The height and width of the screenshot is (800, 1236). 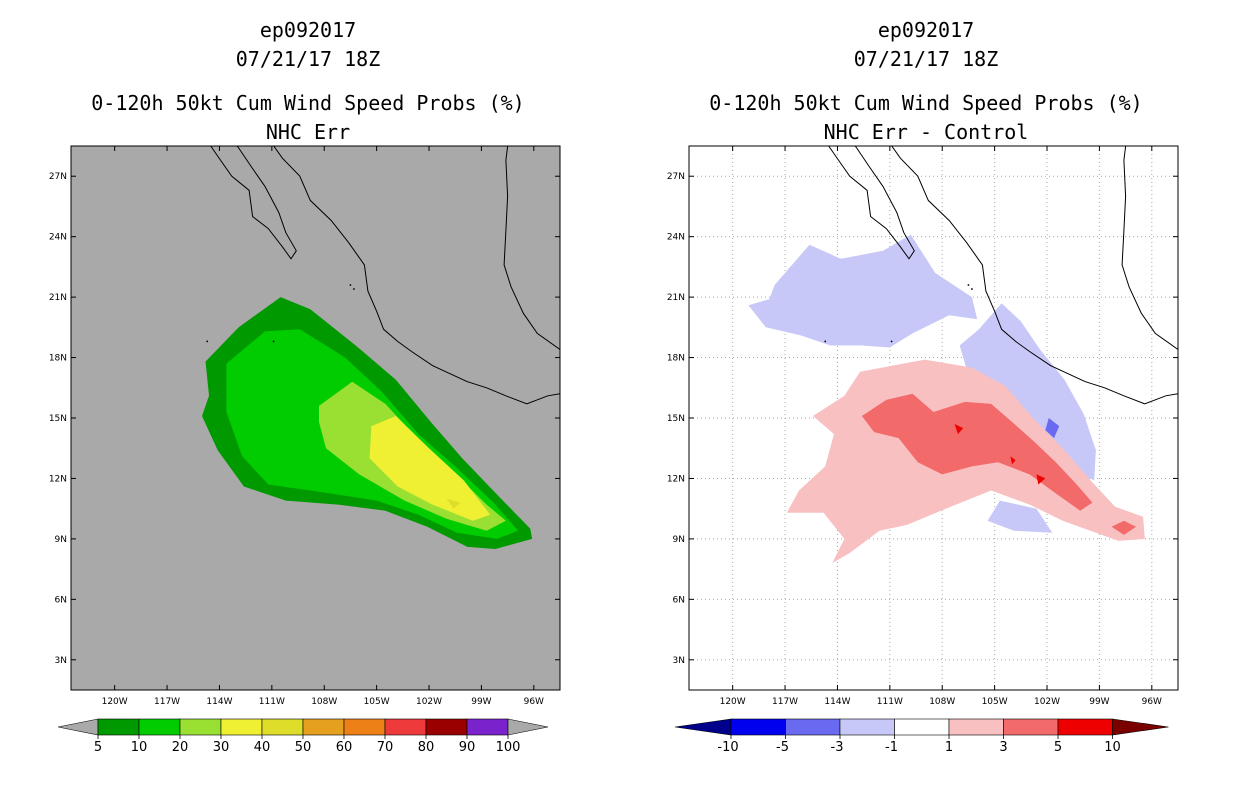 I want to click on right-contour--1-0, so click(x=863, y=291).